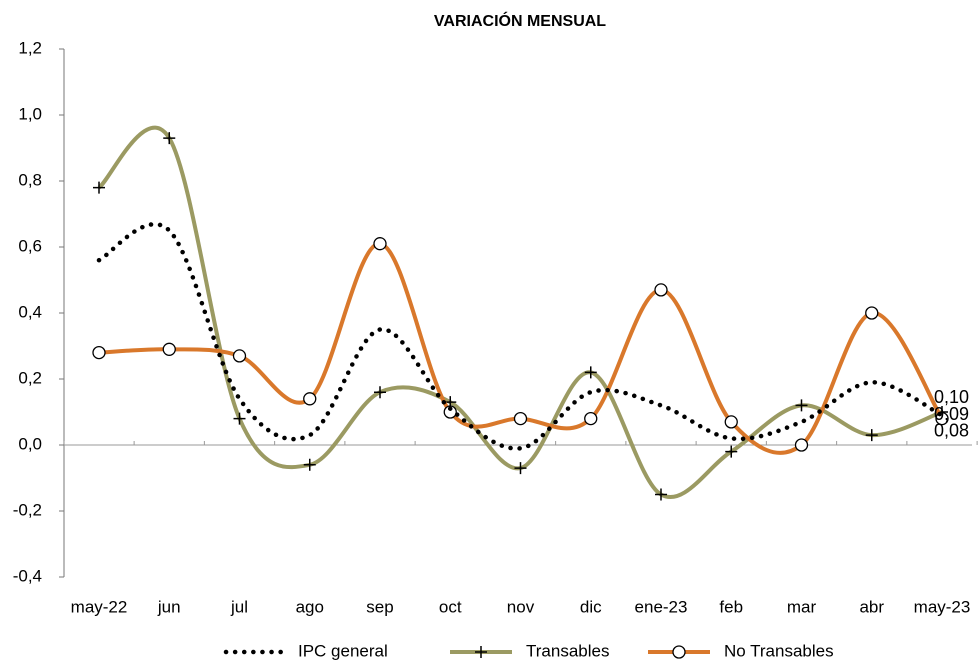  What do you see at coordinates (521, 606) in the screenshot?
I see `x-tick-label: nov` at bounding box center [521, 606].